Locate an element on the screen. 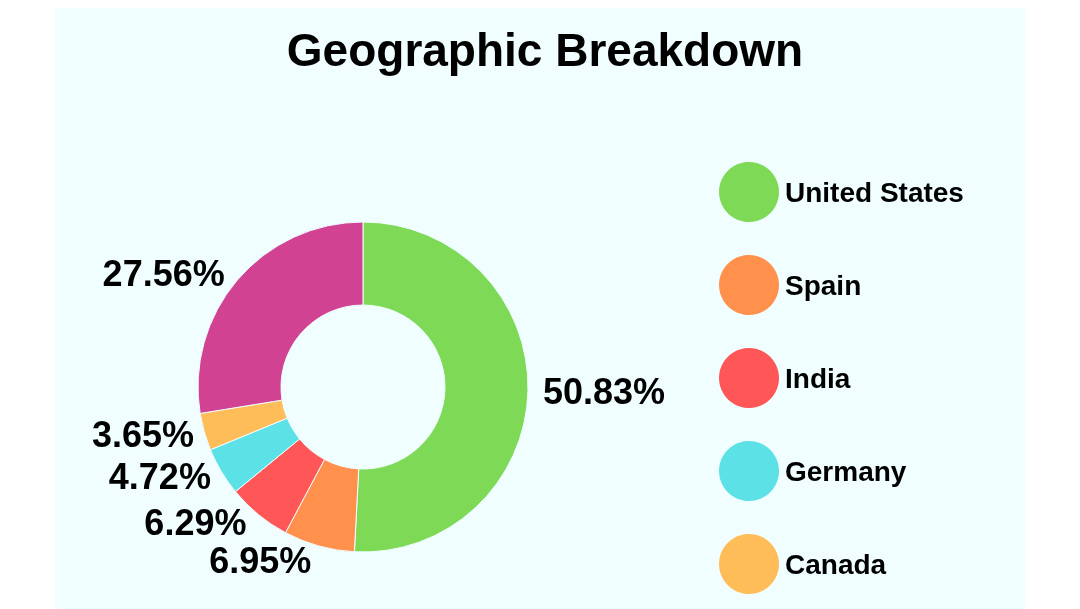 The height and width of the screenshot is (609, 1080). data-label: 27.56% is located at coordinates (163, 274).